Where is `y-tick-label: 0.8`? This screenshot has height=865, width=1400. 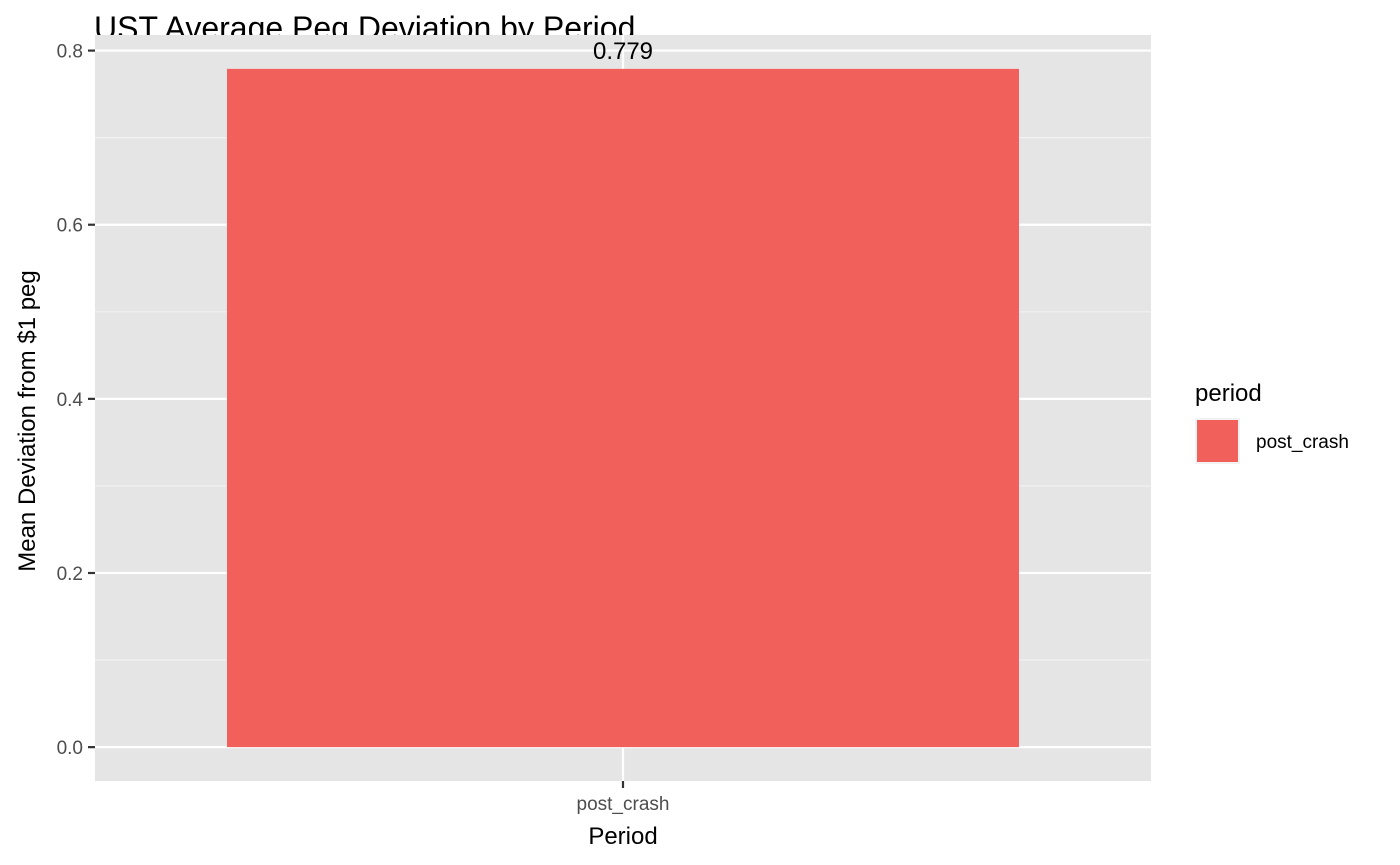 y-tick-label: 0.8 is located at coordinates (70, 52).